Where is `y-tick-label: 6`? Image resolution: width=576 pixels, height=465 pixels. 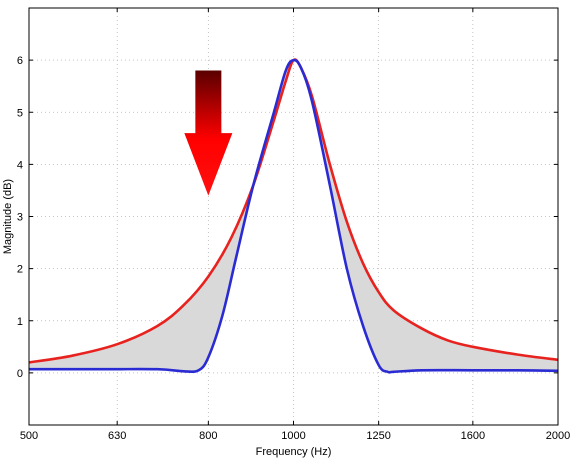
y-tick-label: 6 is located at coordinates (20, 61).